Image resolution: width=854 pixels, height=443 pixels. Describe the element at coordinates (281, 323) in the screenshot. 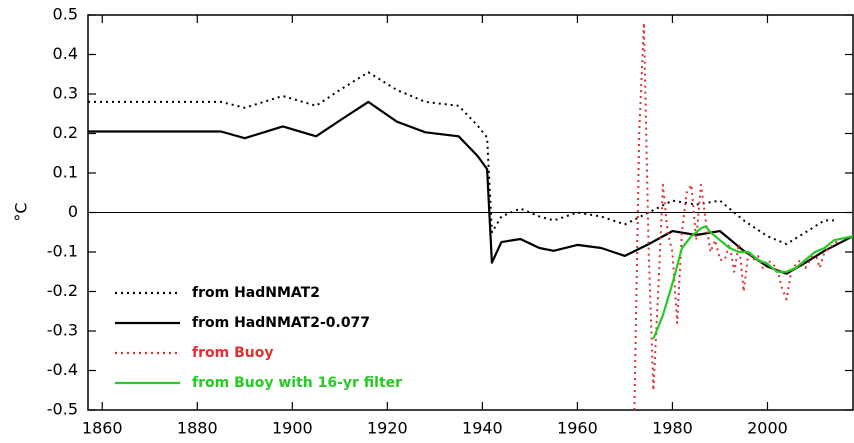

I see `legend-label: from HadNMAT2-0.077` at that location.